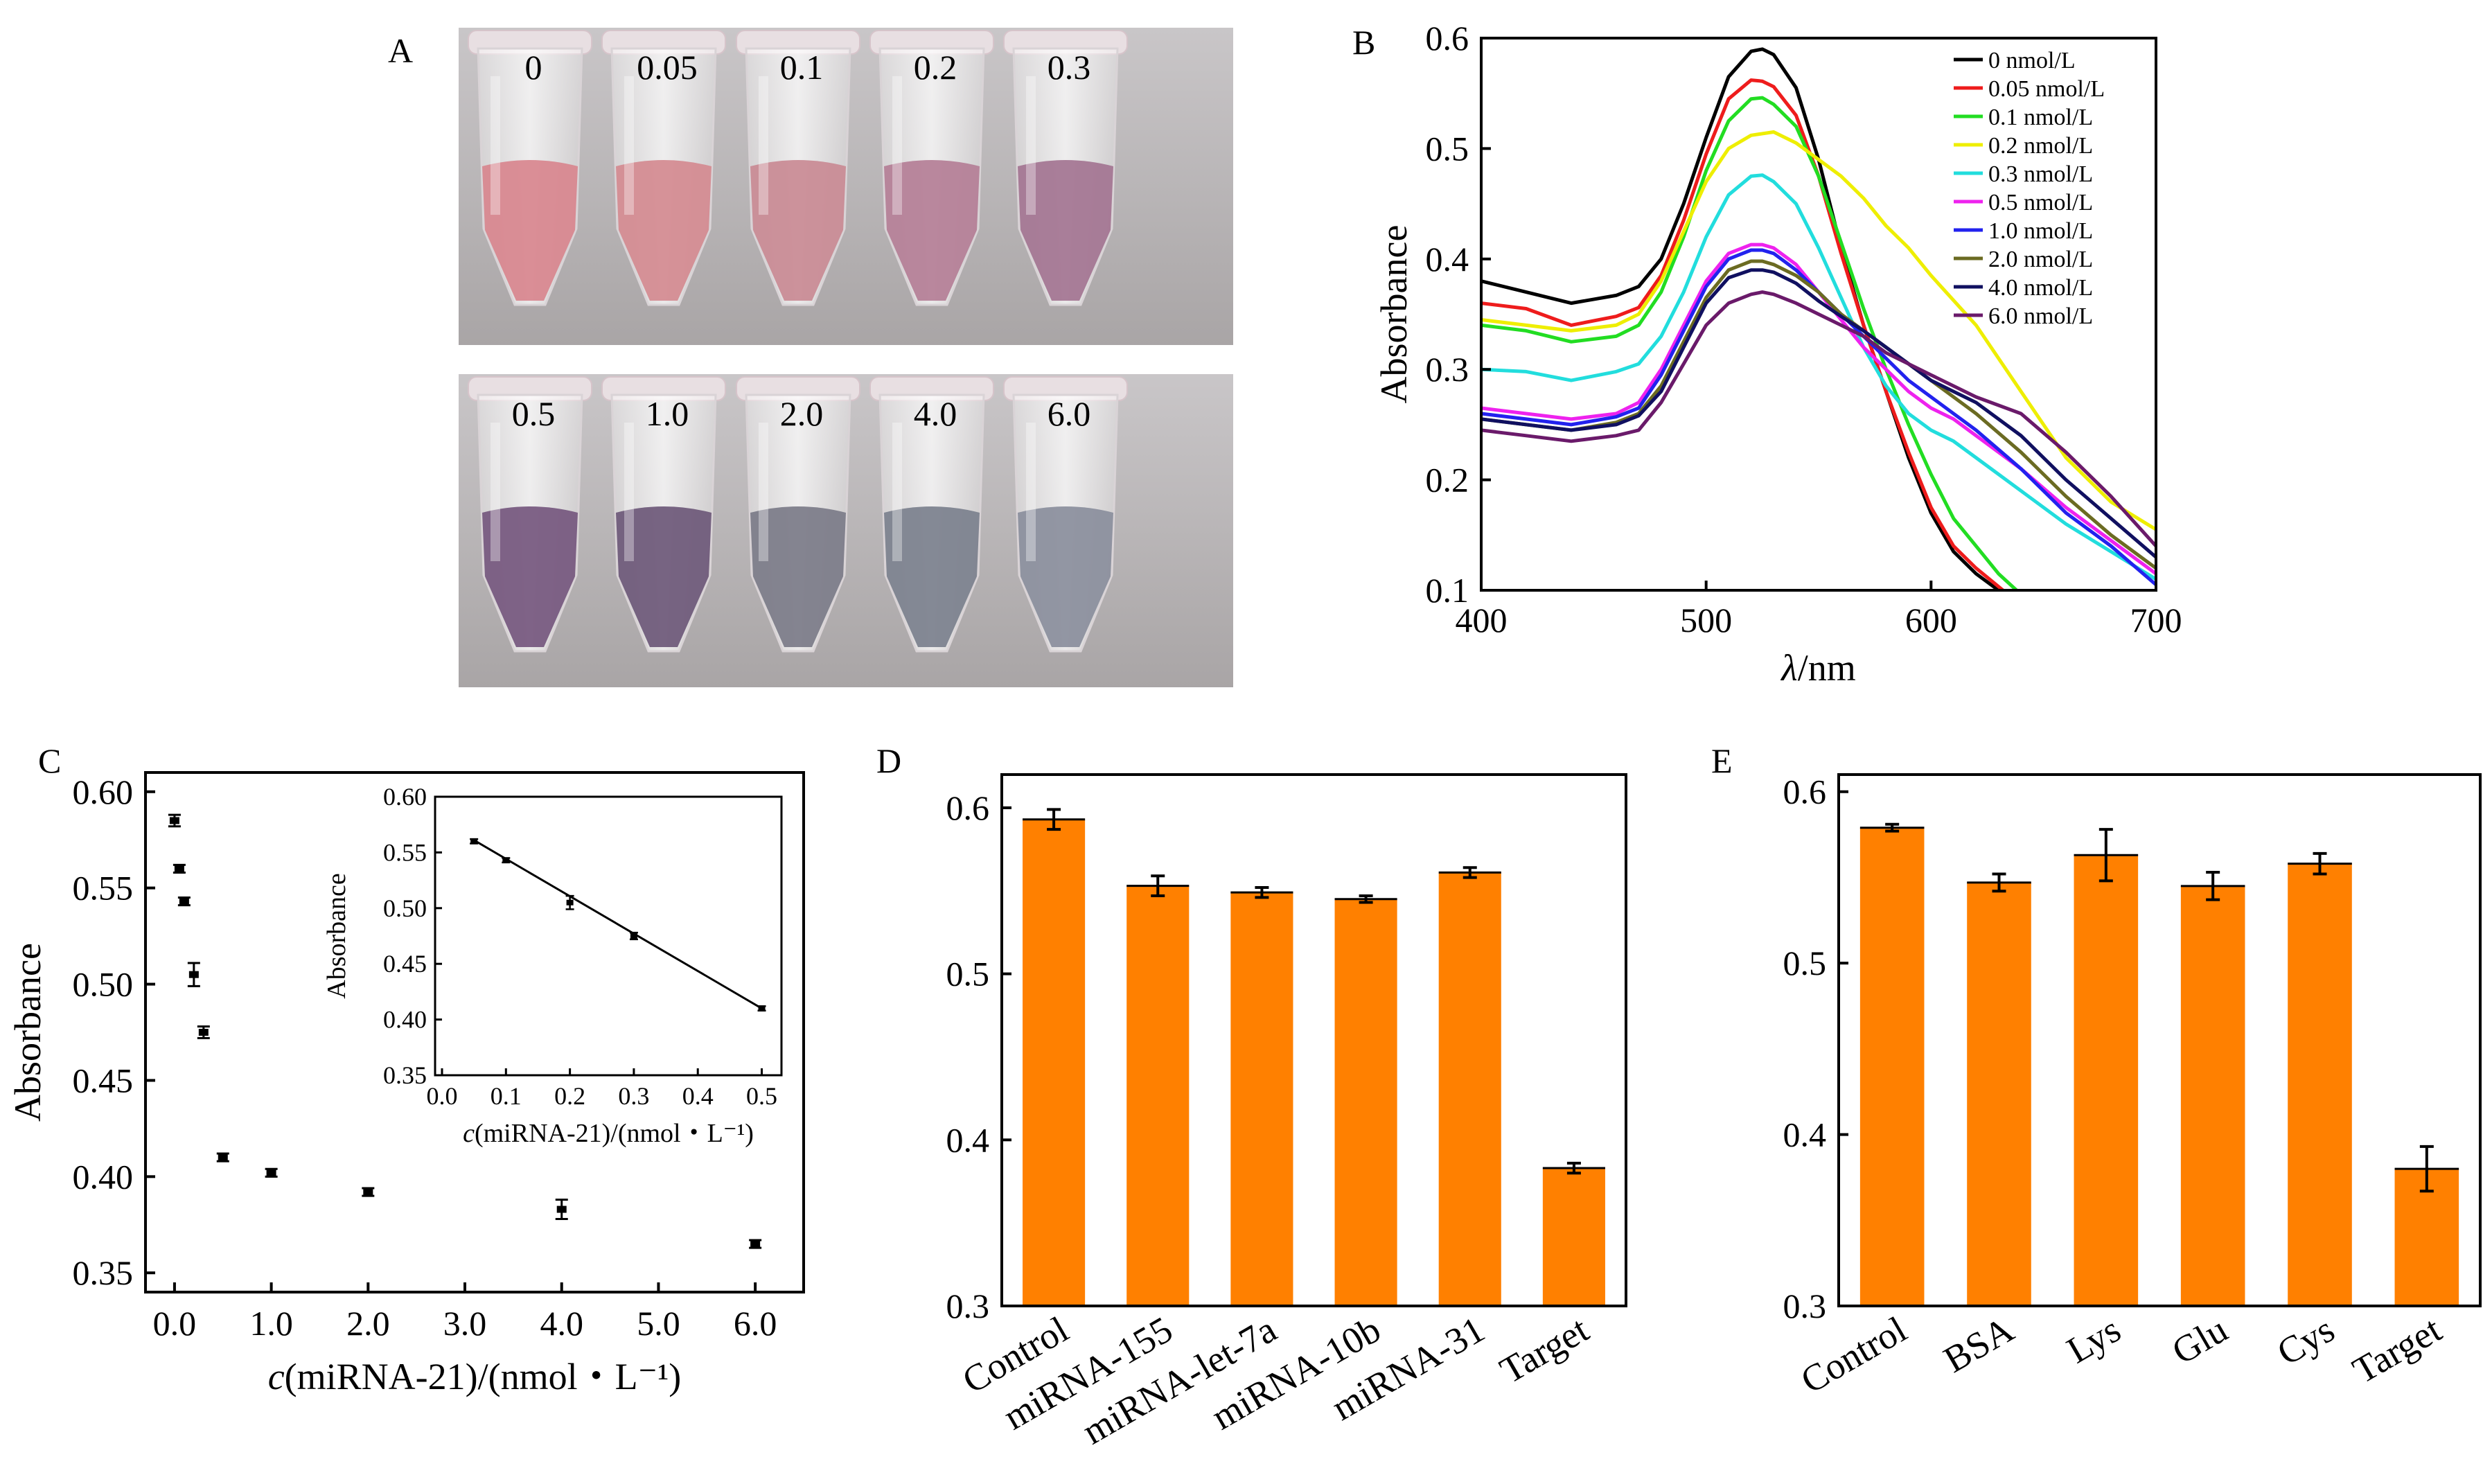  Describe the element at coordinates (405, 908) in the screenshot. I see `inset-y-tick-label: 0.50` at that location.